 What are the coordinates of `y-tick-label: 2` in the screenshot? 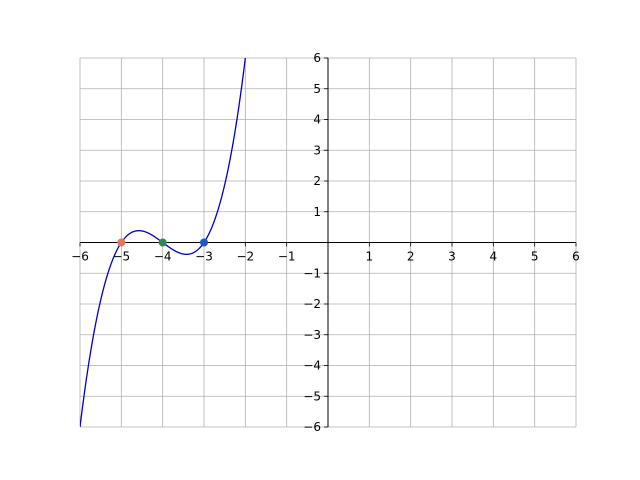 It's located at (317, 181).